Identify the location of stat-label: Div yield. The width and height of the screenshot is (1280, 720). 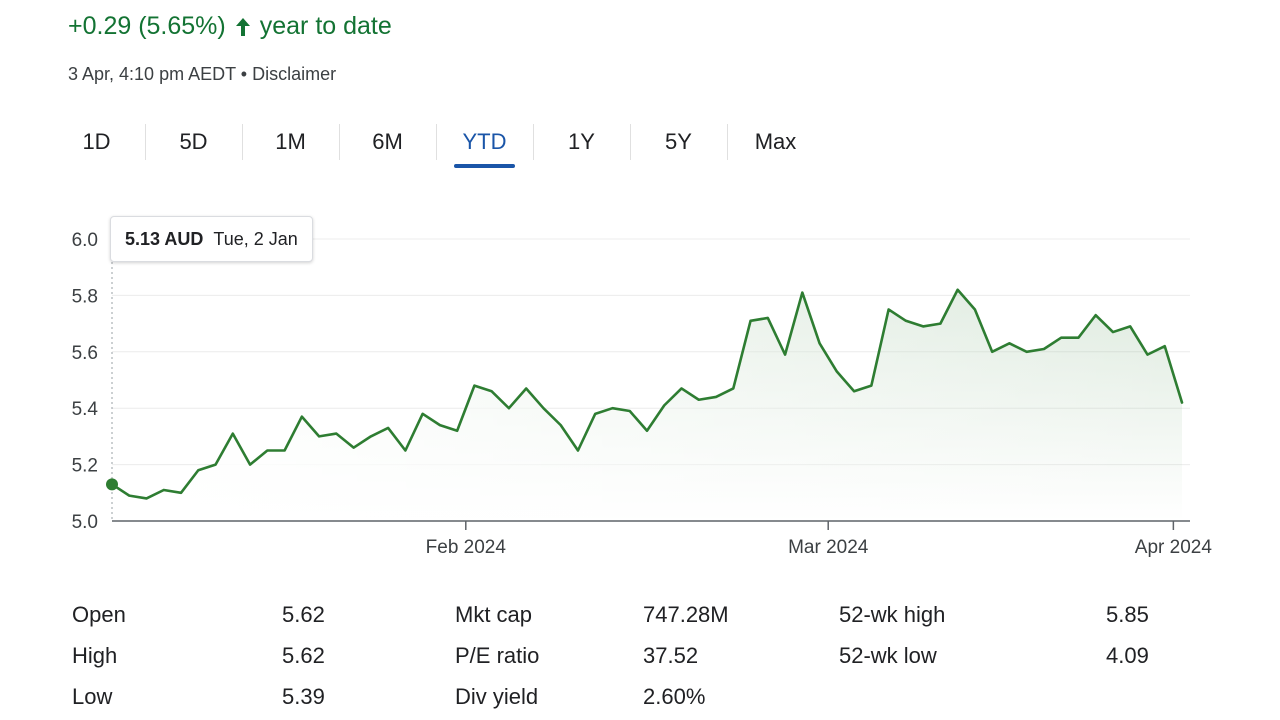
(497, 696).